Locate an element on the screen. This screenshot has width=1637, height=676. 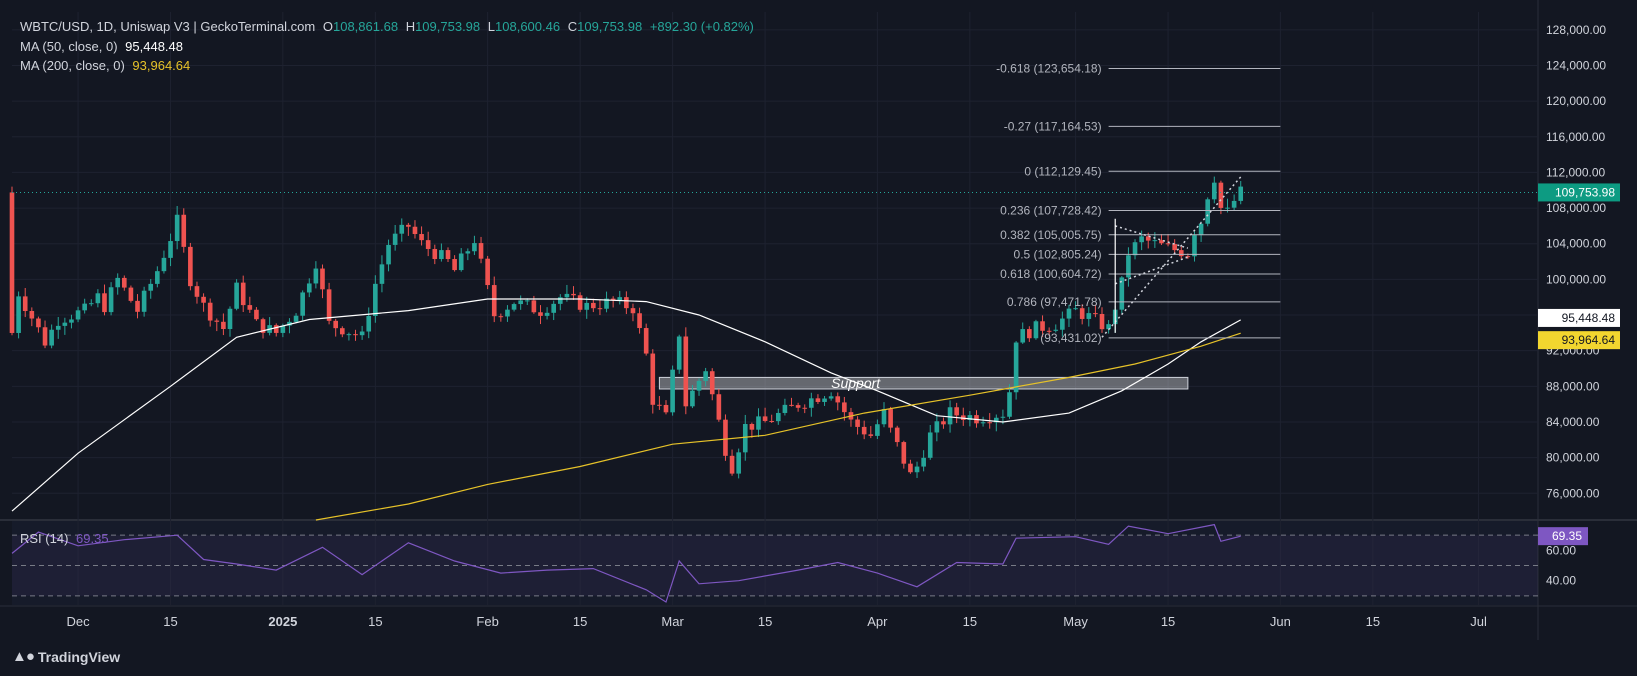
close-label: C is located at coordinates (572, 26).